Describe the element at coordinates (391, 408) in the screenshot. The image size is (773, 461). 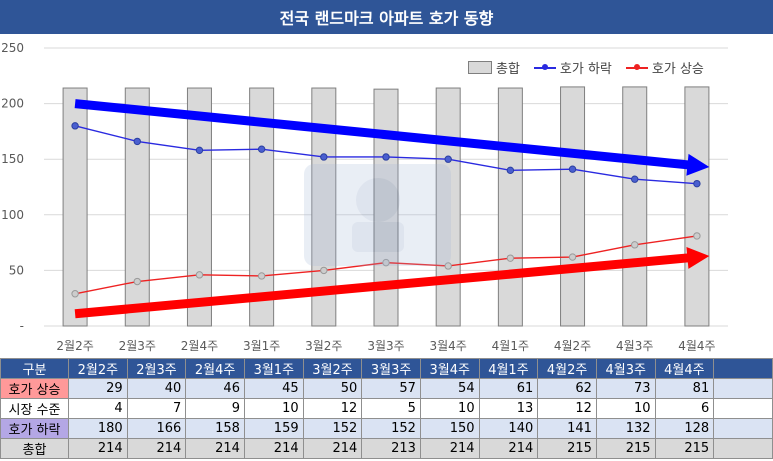
I see `table-cell: 5` at that location.